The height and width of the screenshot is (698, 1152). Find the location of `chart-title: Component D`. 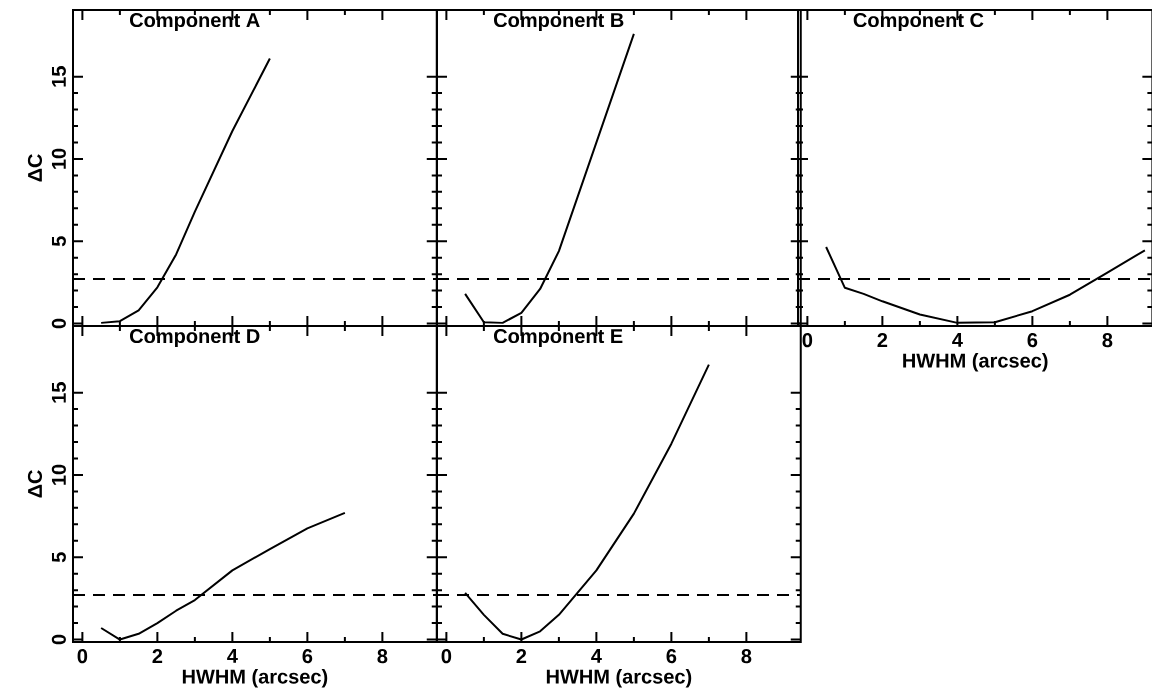

chart-title: Component D is located at coordinates (194, 338).